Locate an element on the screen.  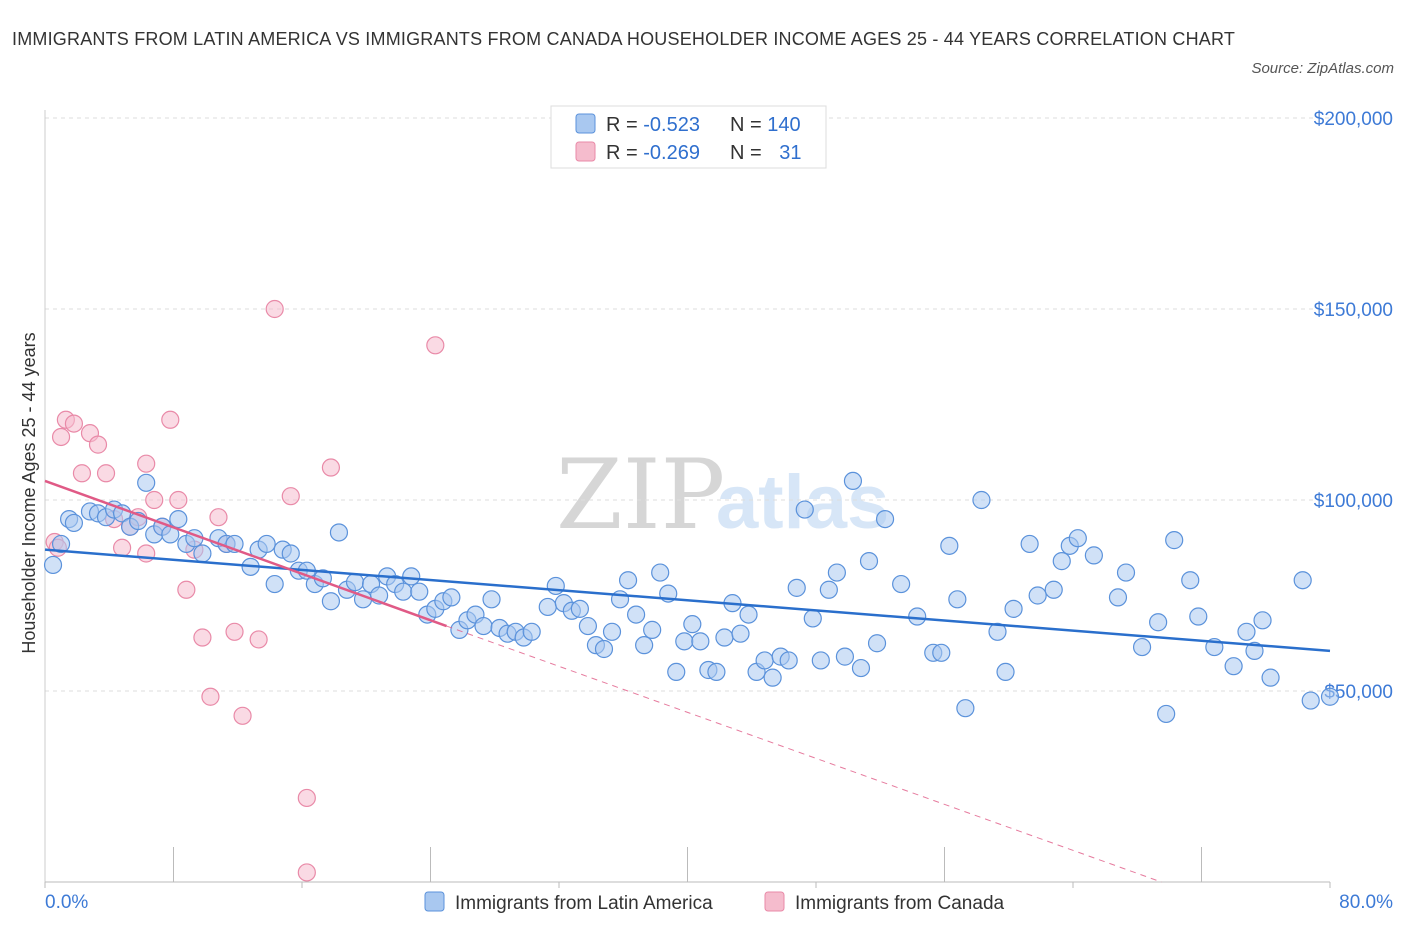
y-axis-title: Householder Income Ages 25 - 44 years is located at coordinates (29, 492).